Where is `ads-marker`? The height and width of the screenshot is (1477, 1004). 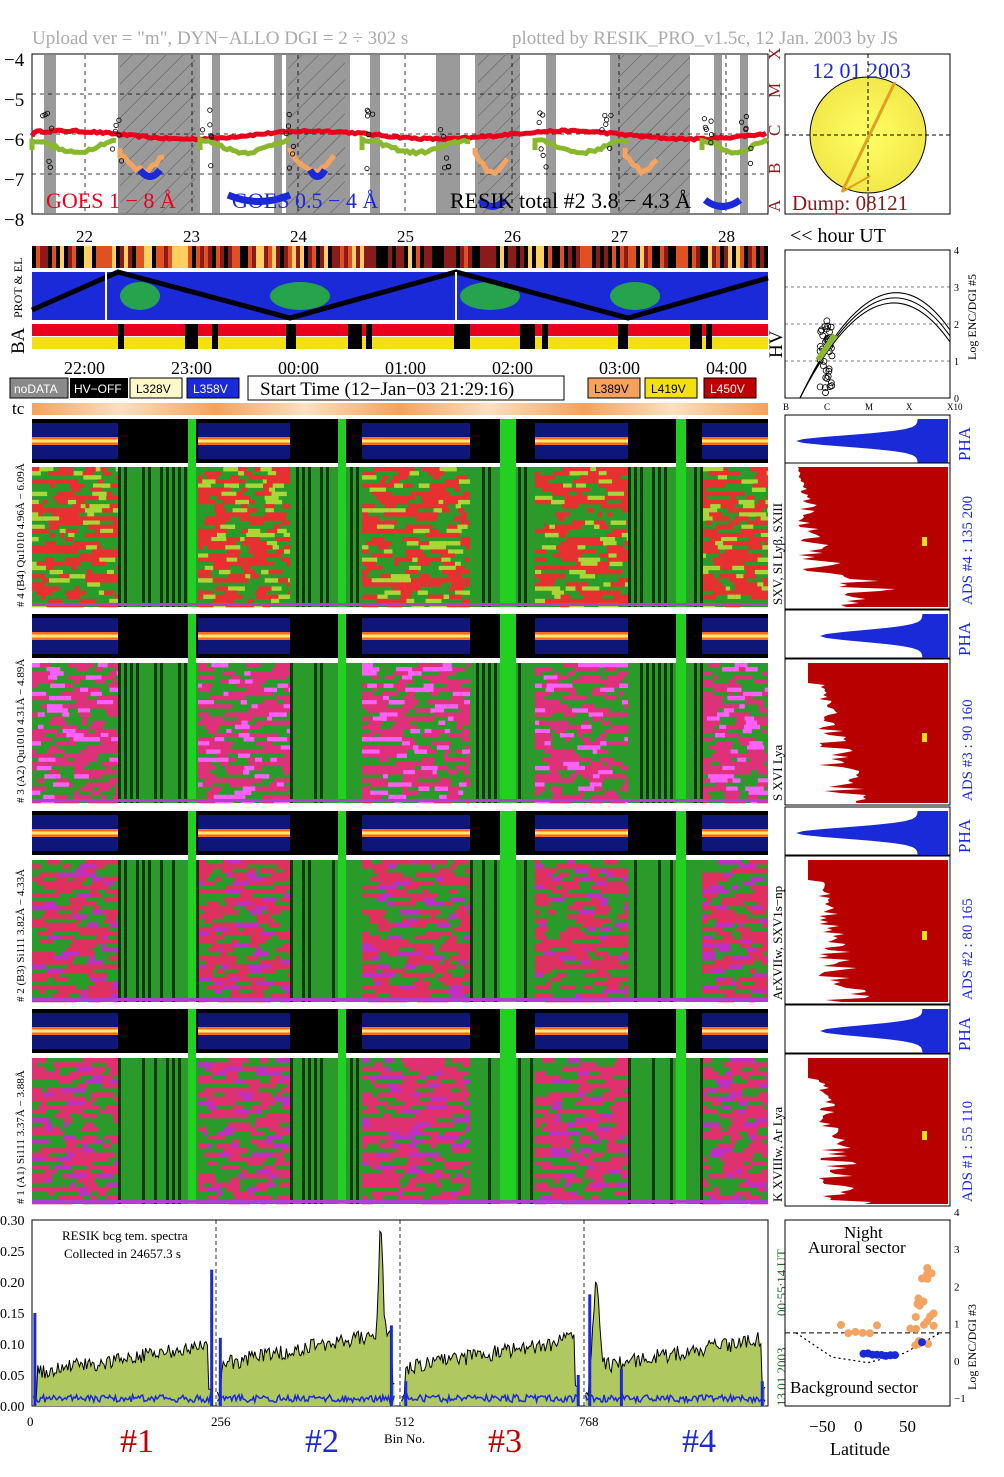
ads-marker is located at coordinates (924, 1135).